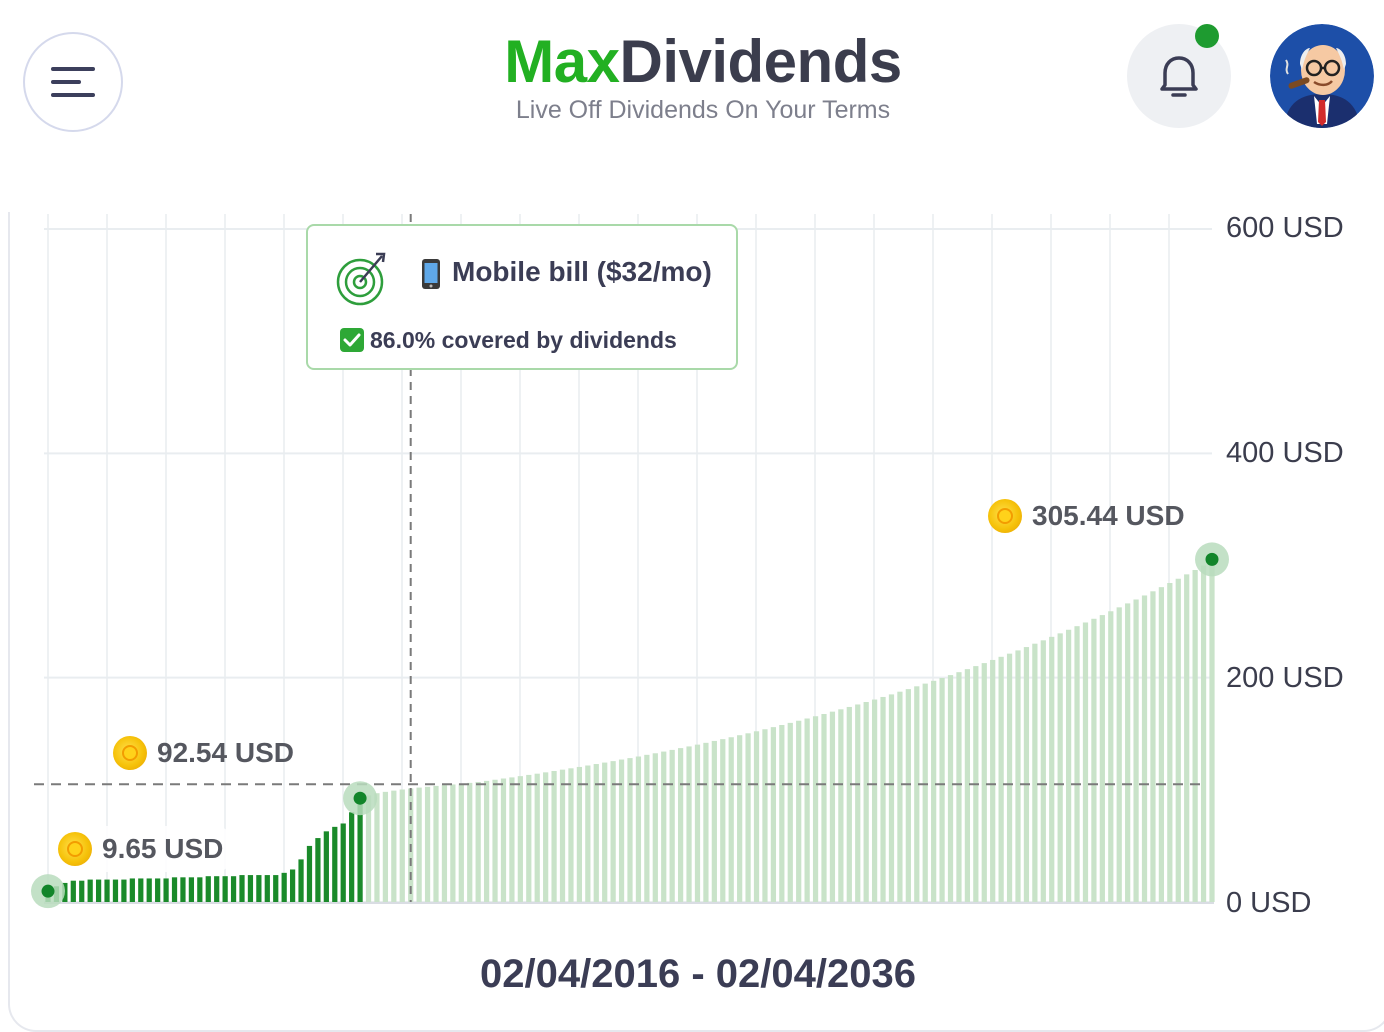 This screenshot has width=1384, height=1032. What do you see at coordinates (1269, 903) in the screenshot?
I see `y-tick-label: 0 USD` at bounding box center [1269, 903].